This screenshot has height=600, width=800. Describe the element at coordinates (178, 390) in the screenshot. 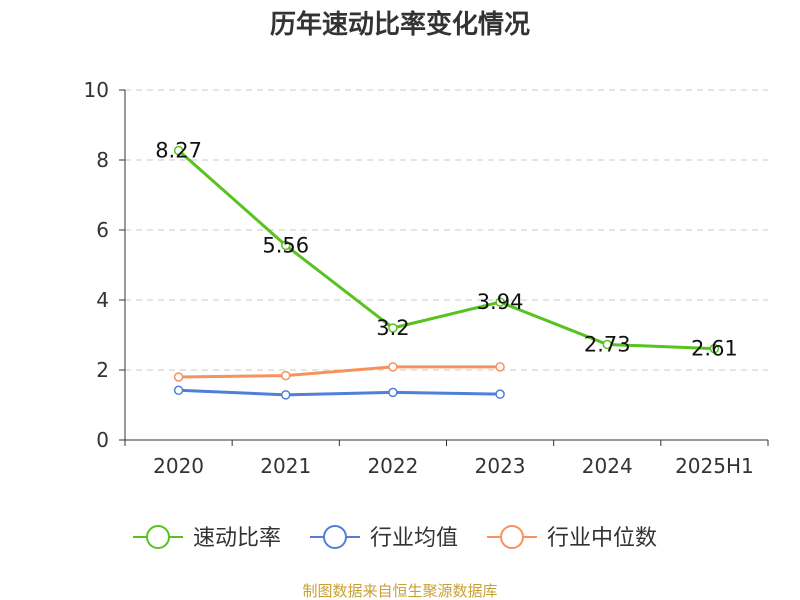

I see `point-1-2020` at that location.